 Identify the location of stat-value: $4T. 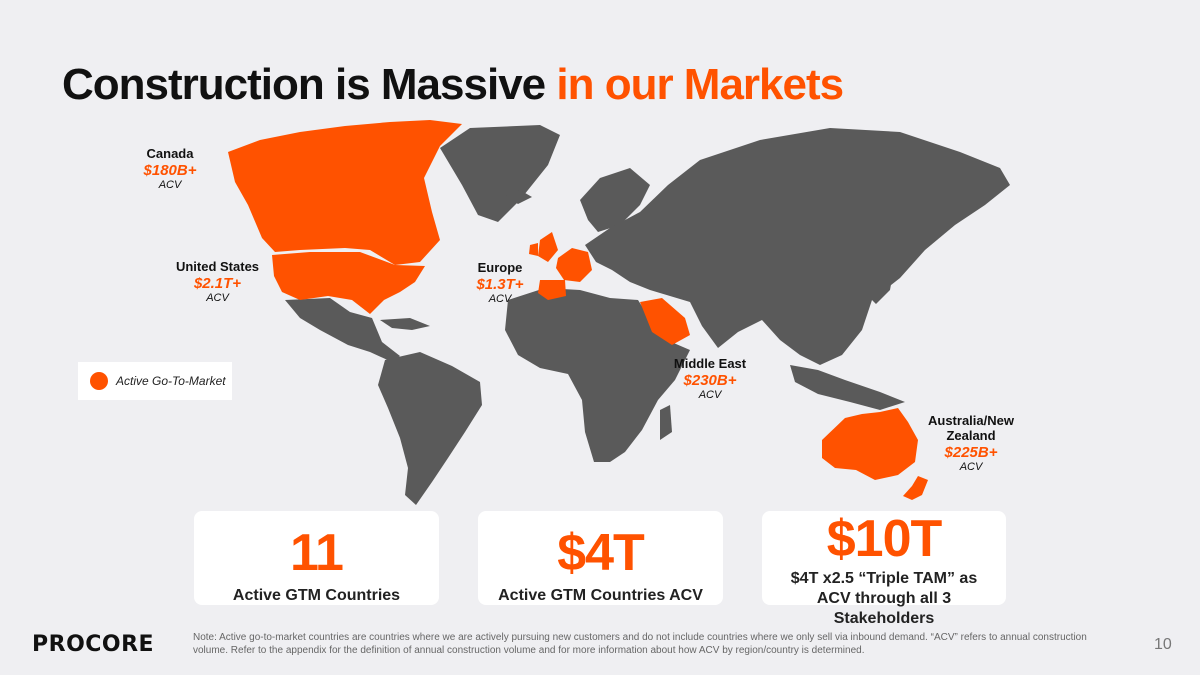
(601, 553).